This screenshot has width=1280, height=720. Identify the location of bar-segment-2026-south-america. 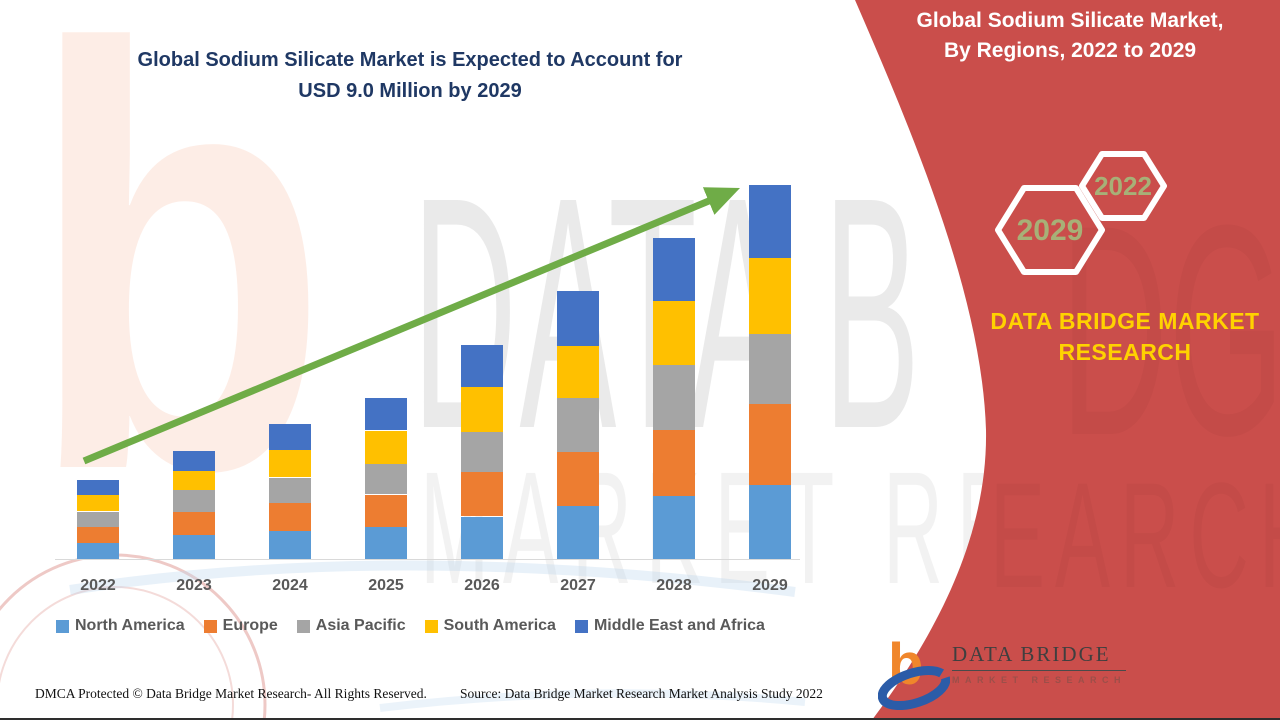
(482, 409).